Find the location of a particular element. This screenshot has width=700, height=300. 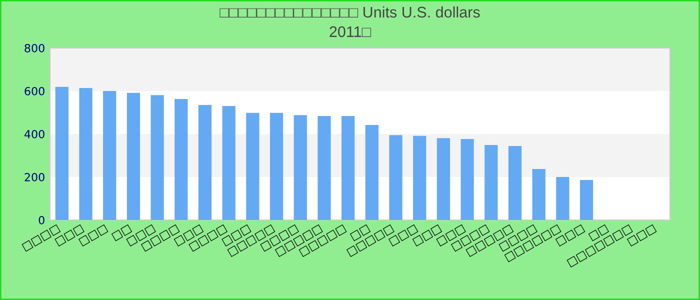

y-tick-label: 200 is located at coordinates (34, 177).